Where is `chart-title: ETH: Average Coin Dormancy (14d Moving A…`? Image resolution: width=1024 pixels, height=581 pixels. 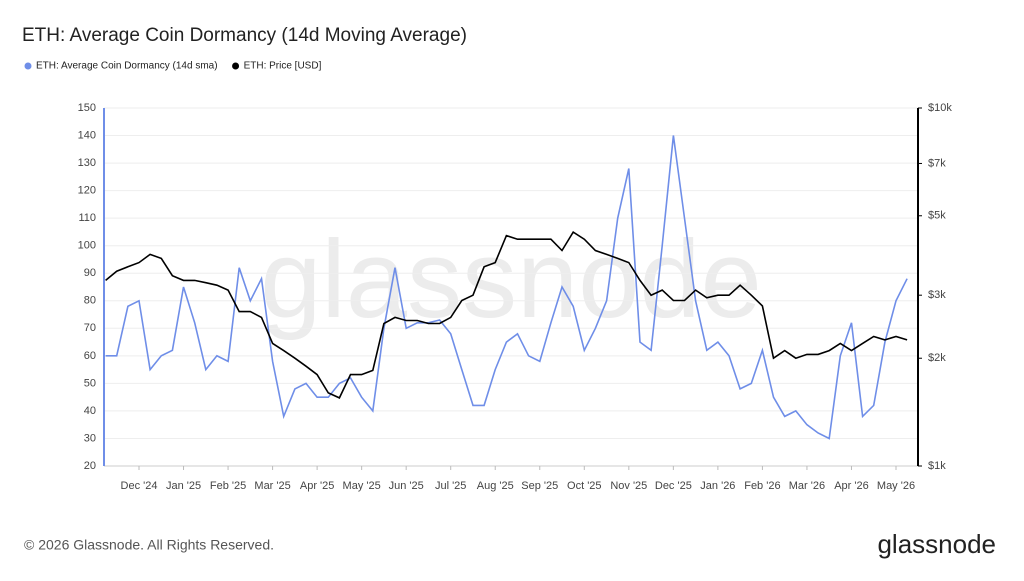
chart-title: ETH: Average Coin Dormancy (14d Moving A… is located at coordinates (244, 35).